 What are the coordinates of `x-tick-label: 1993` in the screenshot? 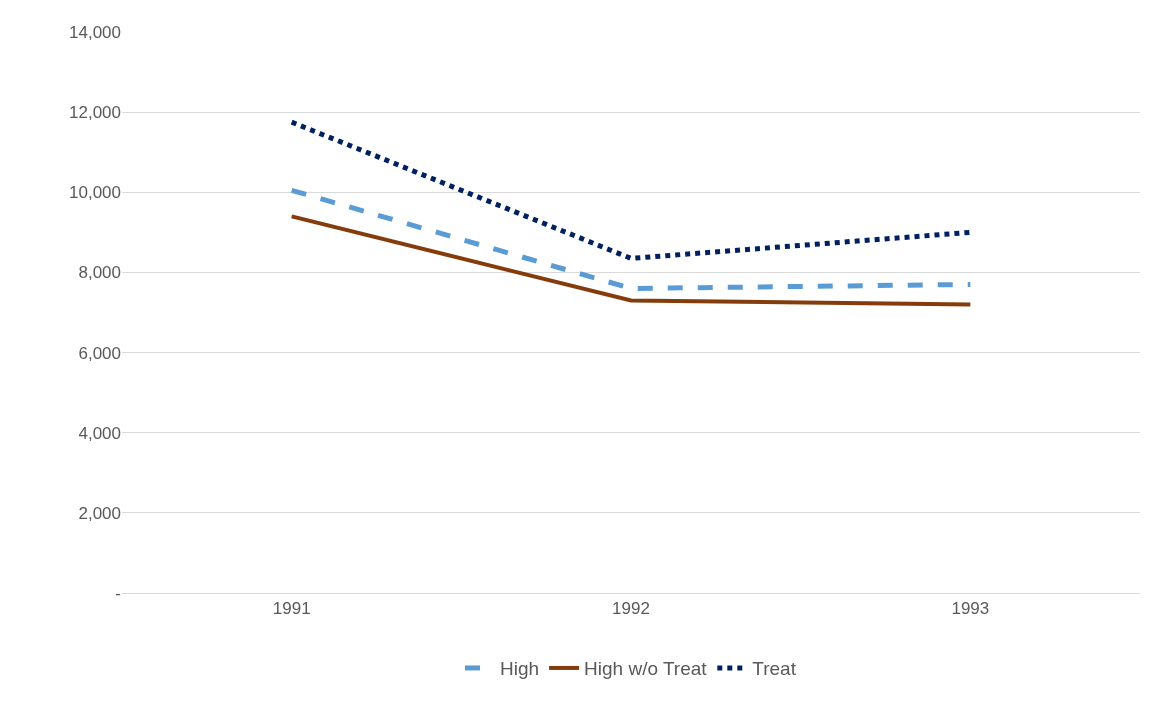 It's located at (970, 609).